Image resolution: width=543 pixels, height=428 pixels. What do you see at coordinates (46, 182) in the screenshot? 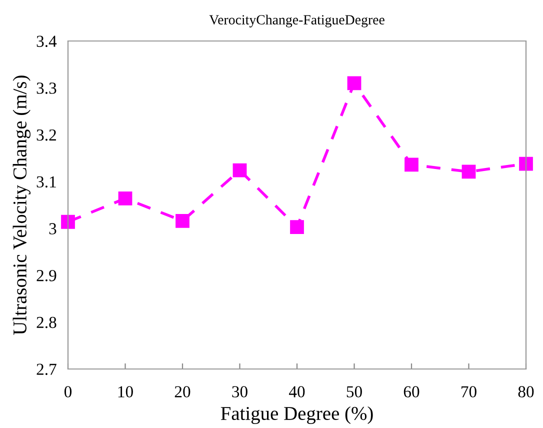
I see `y-tick-label: 3.1` at bounding box center [46, 182].